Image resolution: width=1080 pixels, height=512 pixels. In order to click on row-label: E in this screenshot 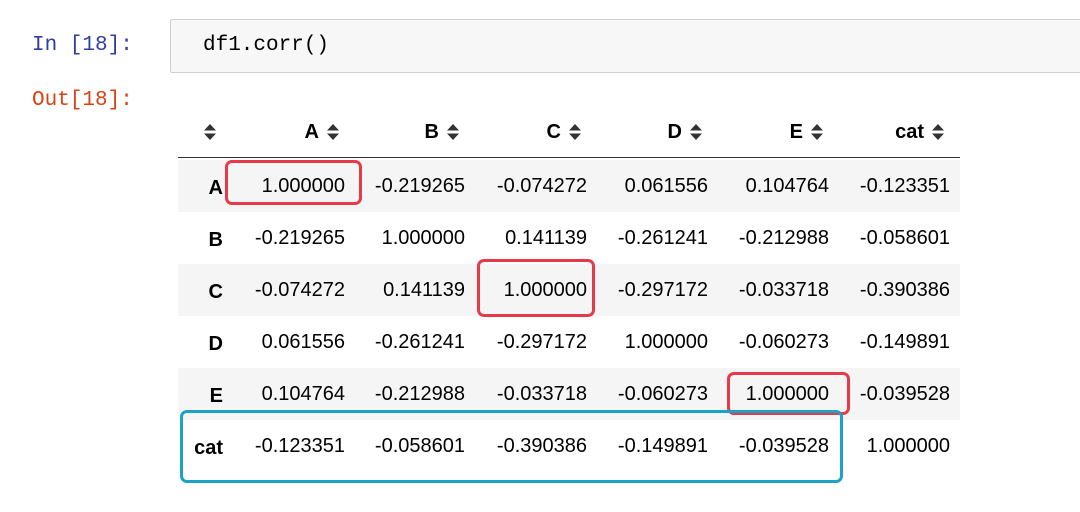, I will do `click(216, 396)`.